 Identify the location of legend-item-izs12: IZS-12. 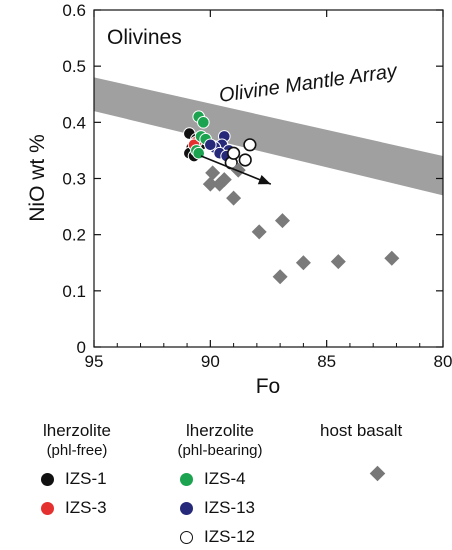
(217, 537).